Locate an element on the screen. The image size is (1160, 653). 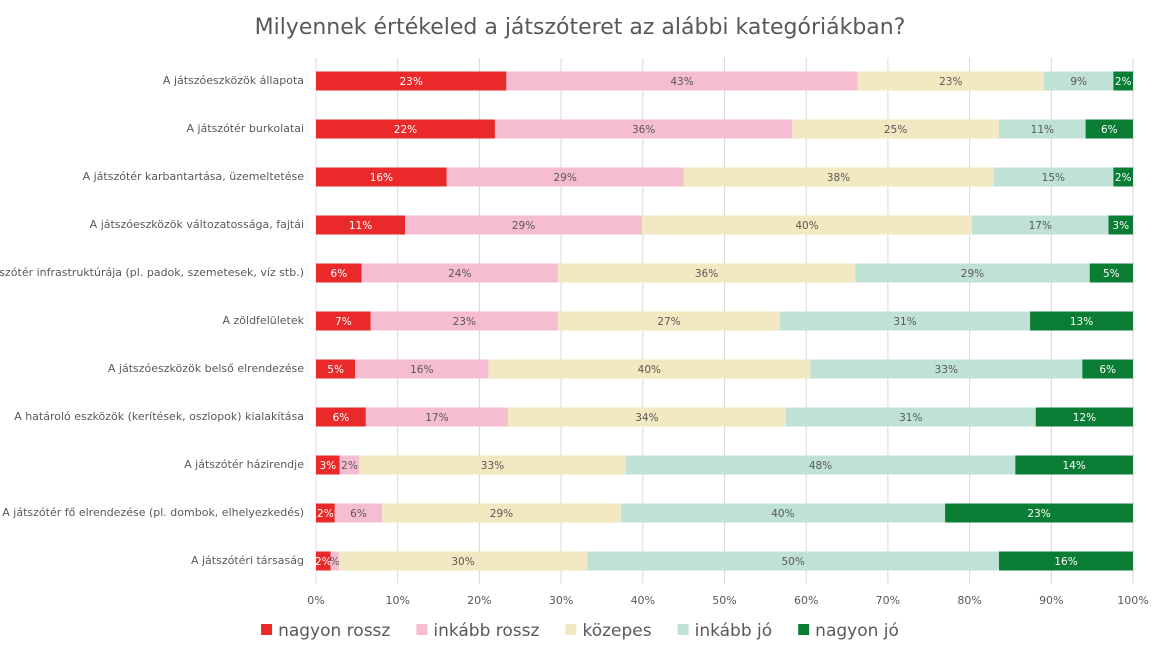
data-label: 25% is located at coordinates (895, 130).